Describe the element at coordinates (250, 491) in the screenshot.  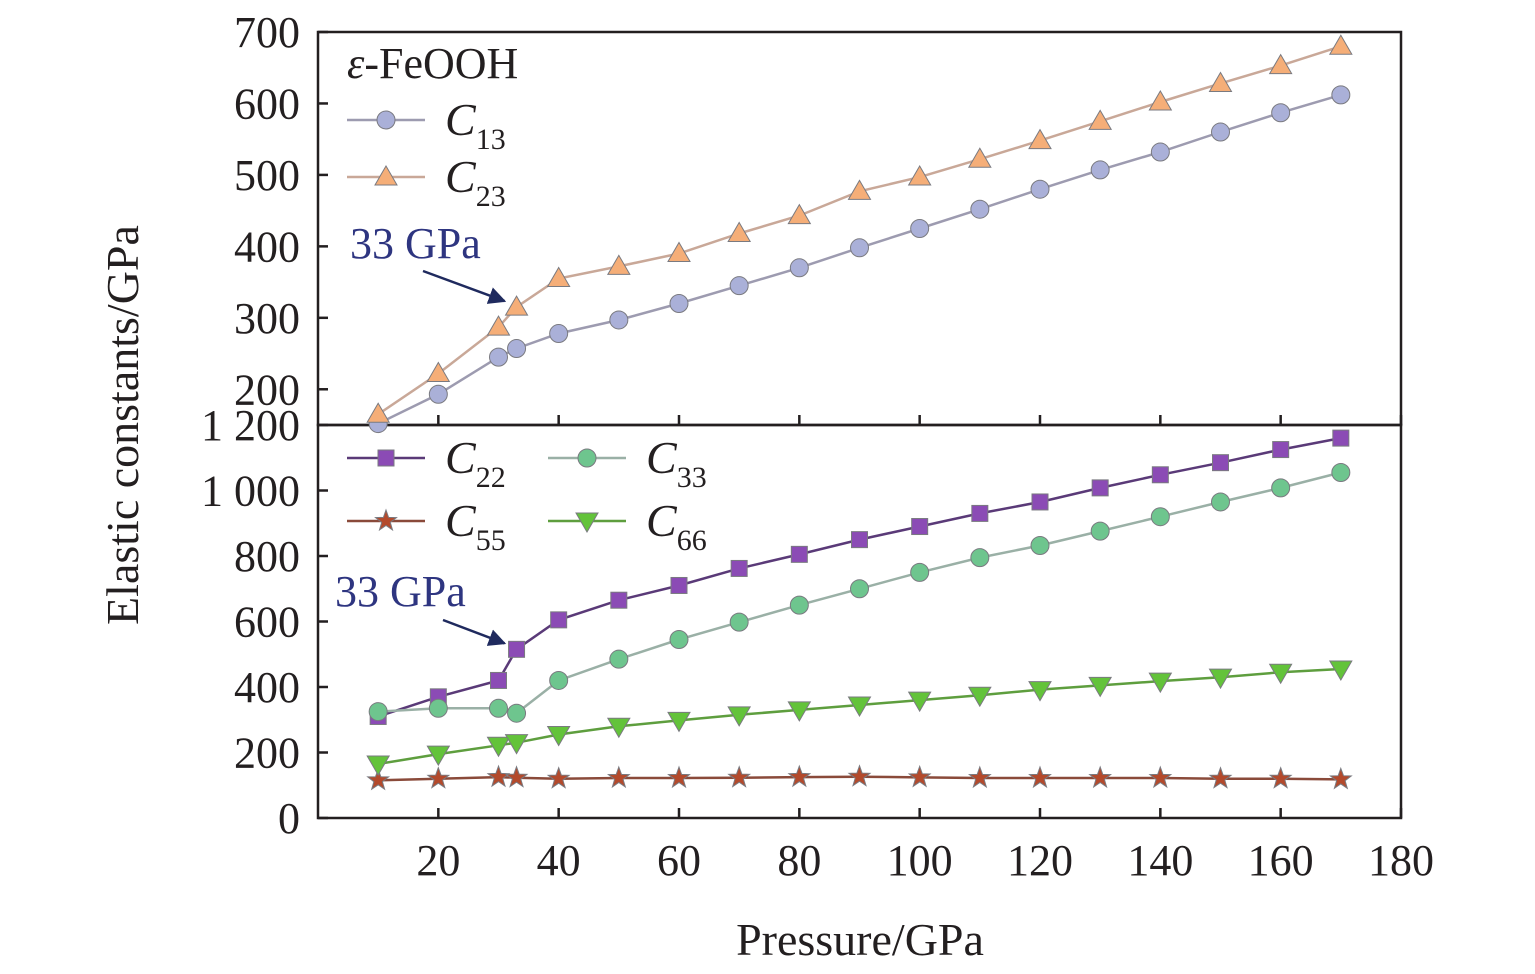
I see `y-tick-label: 1 000` at that location.